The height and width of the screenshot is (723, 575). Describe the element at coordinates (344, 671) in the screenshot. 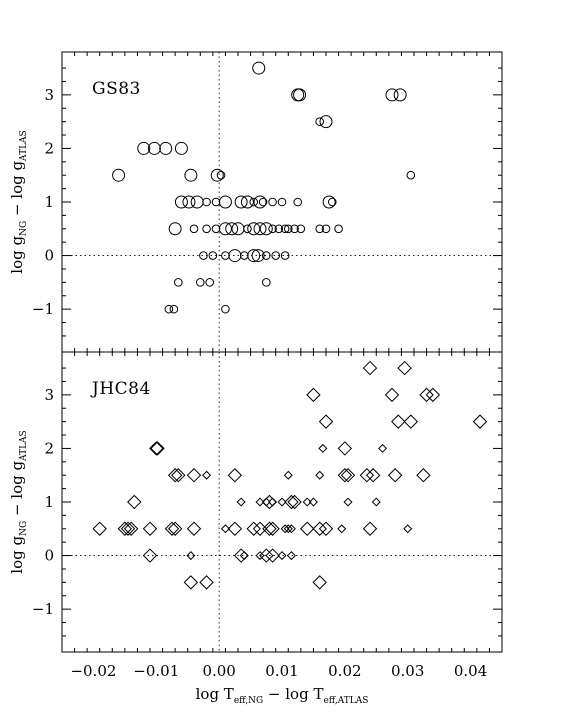

I see `x-tick-label: 0.02` at that location.